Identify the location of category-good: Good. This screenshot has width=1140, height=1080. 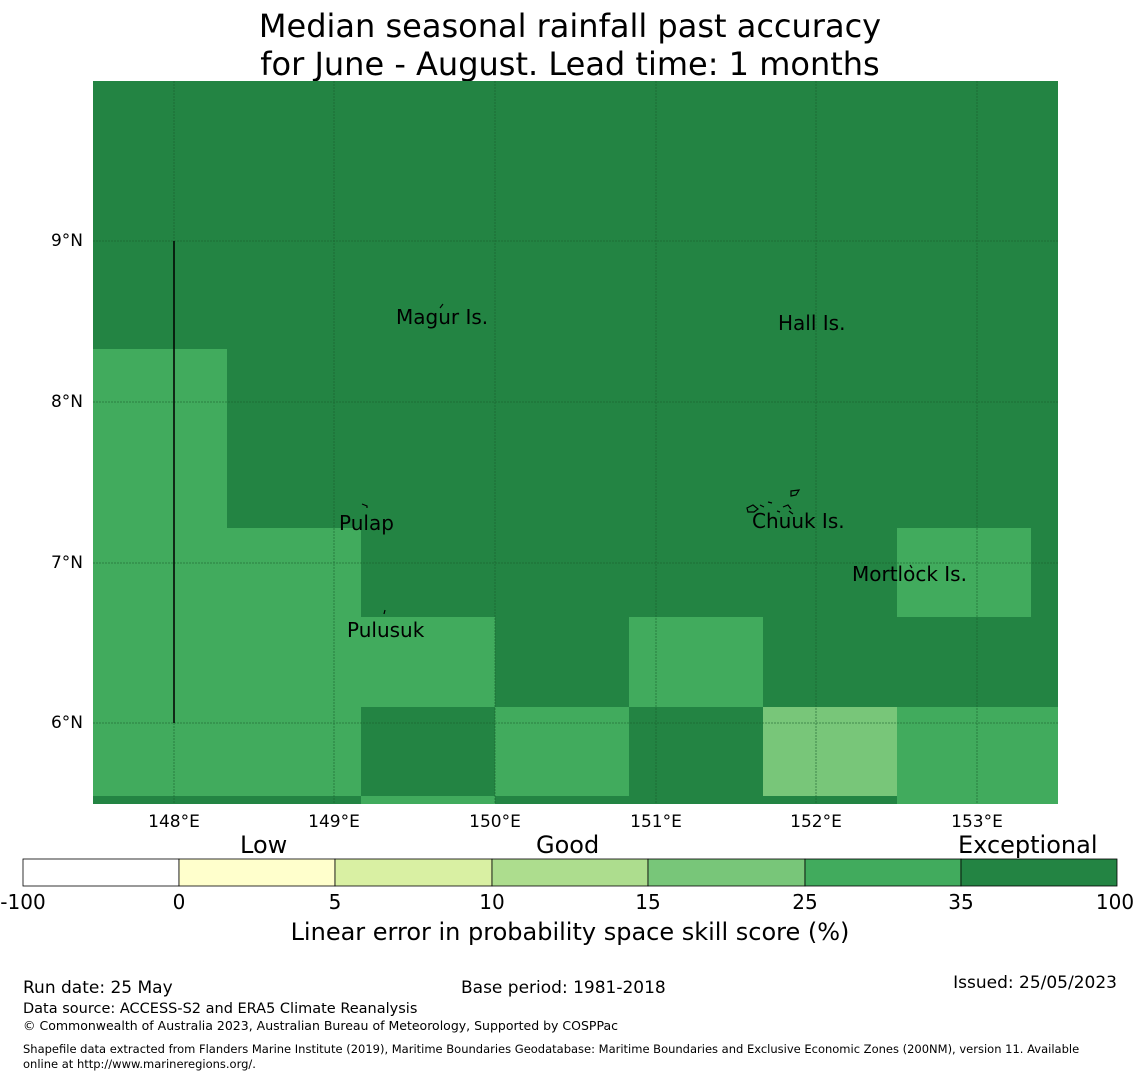
(568, 845).